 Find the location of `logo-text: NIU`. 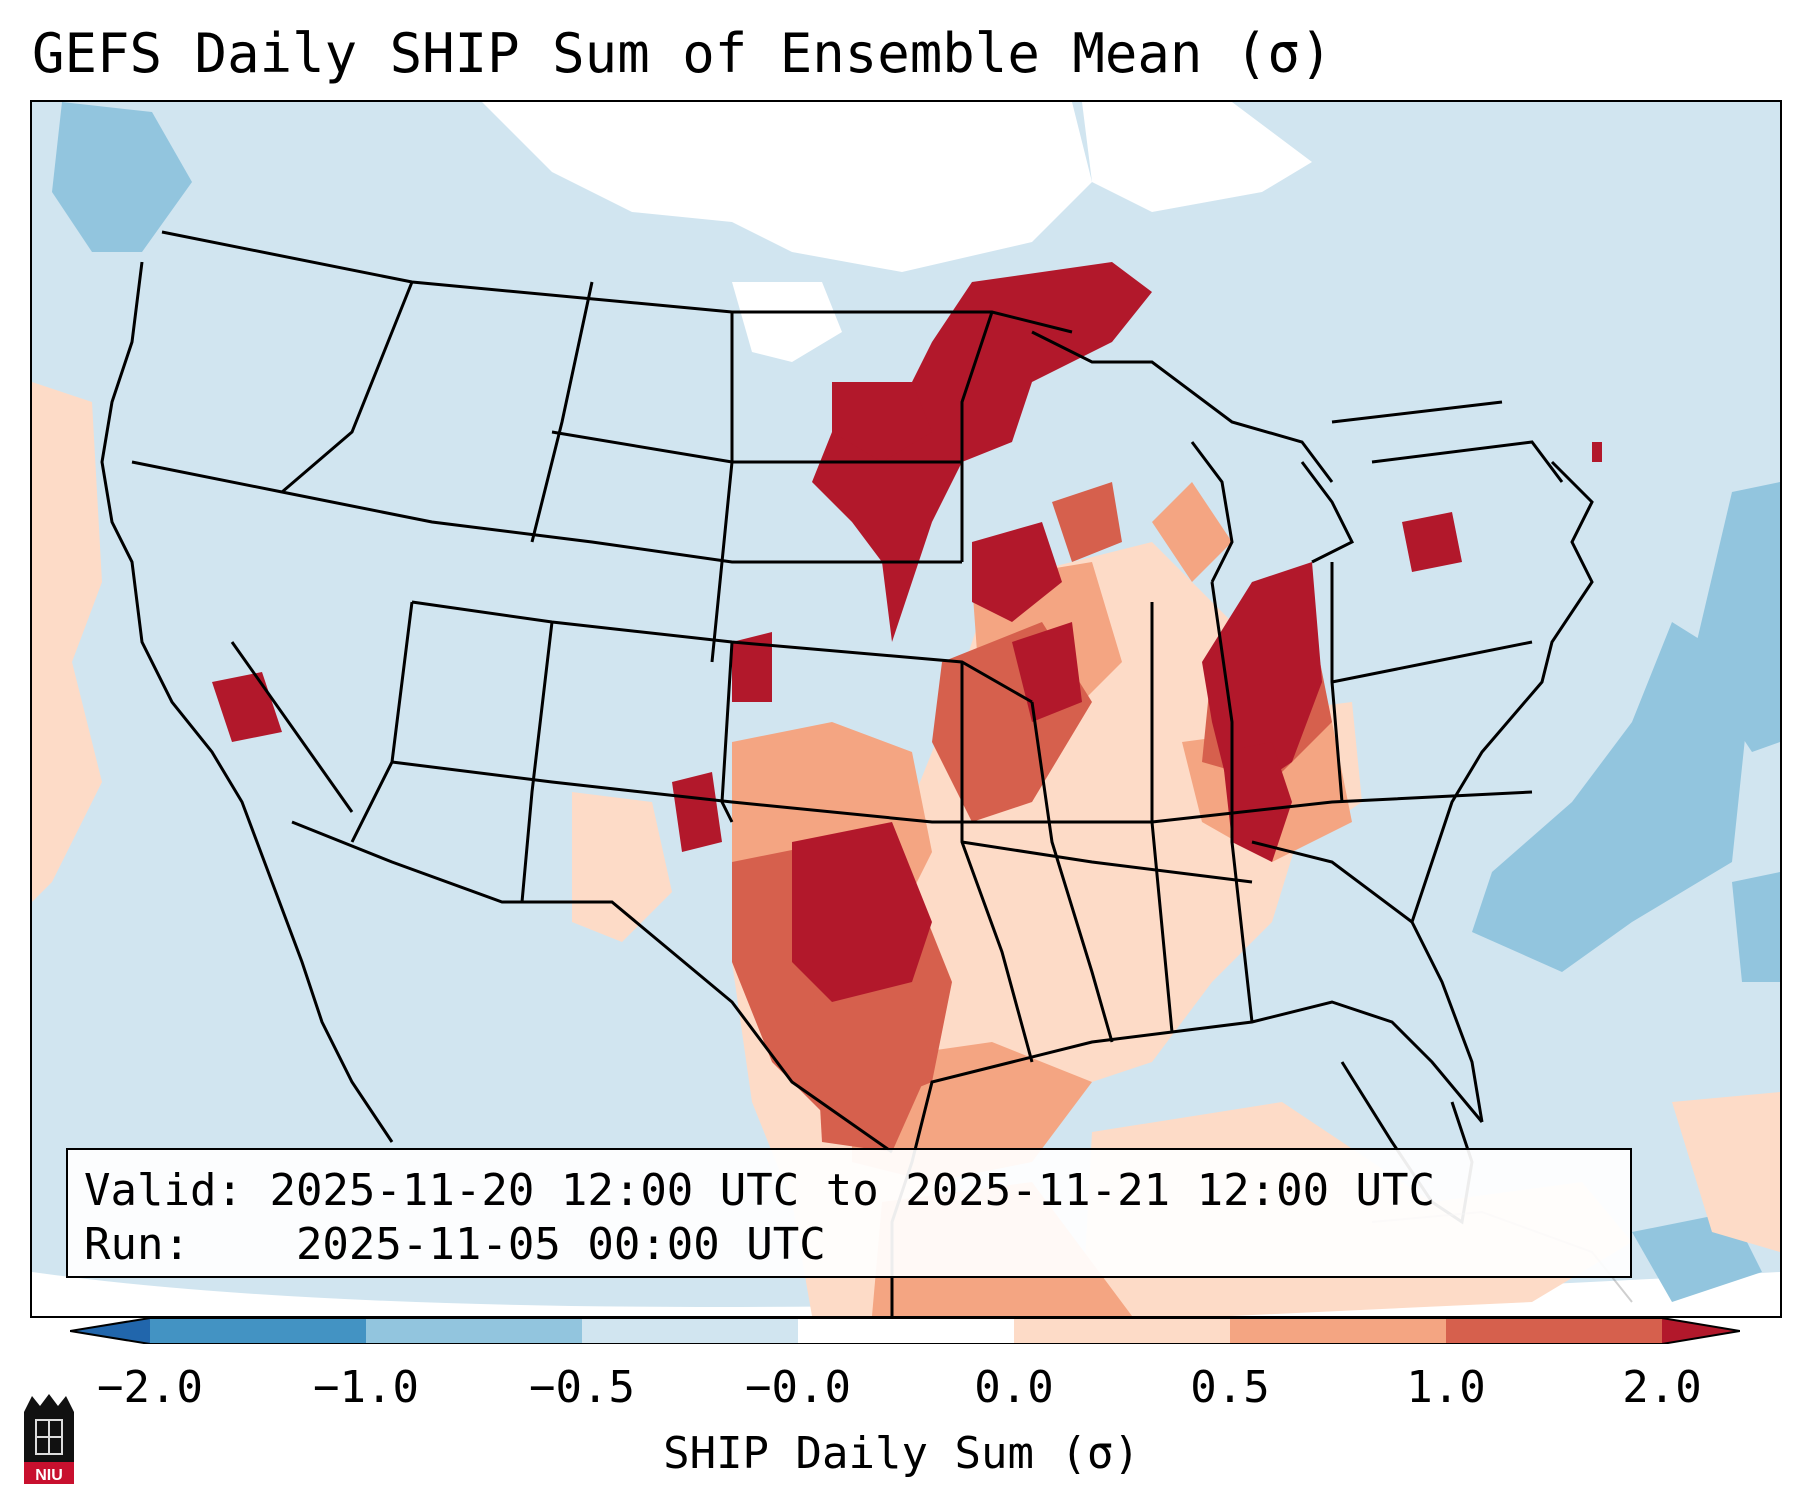

logo-text: NIU is located at coordinates (49, 1475).